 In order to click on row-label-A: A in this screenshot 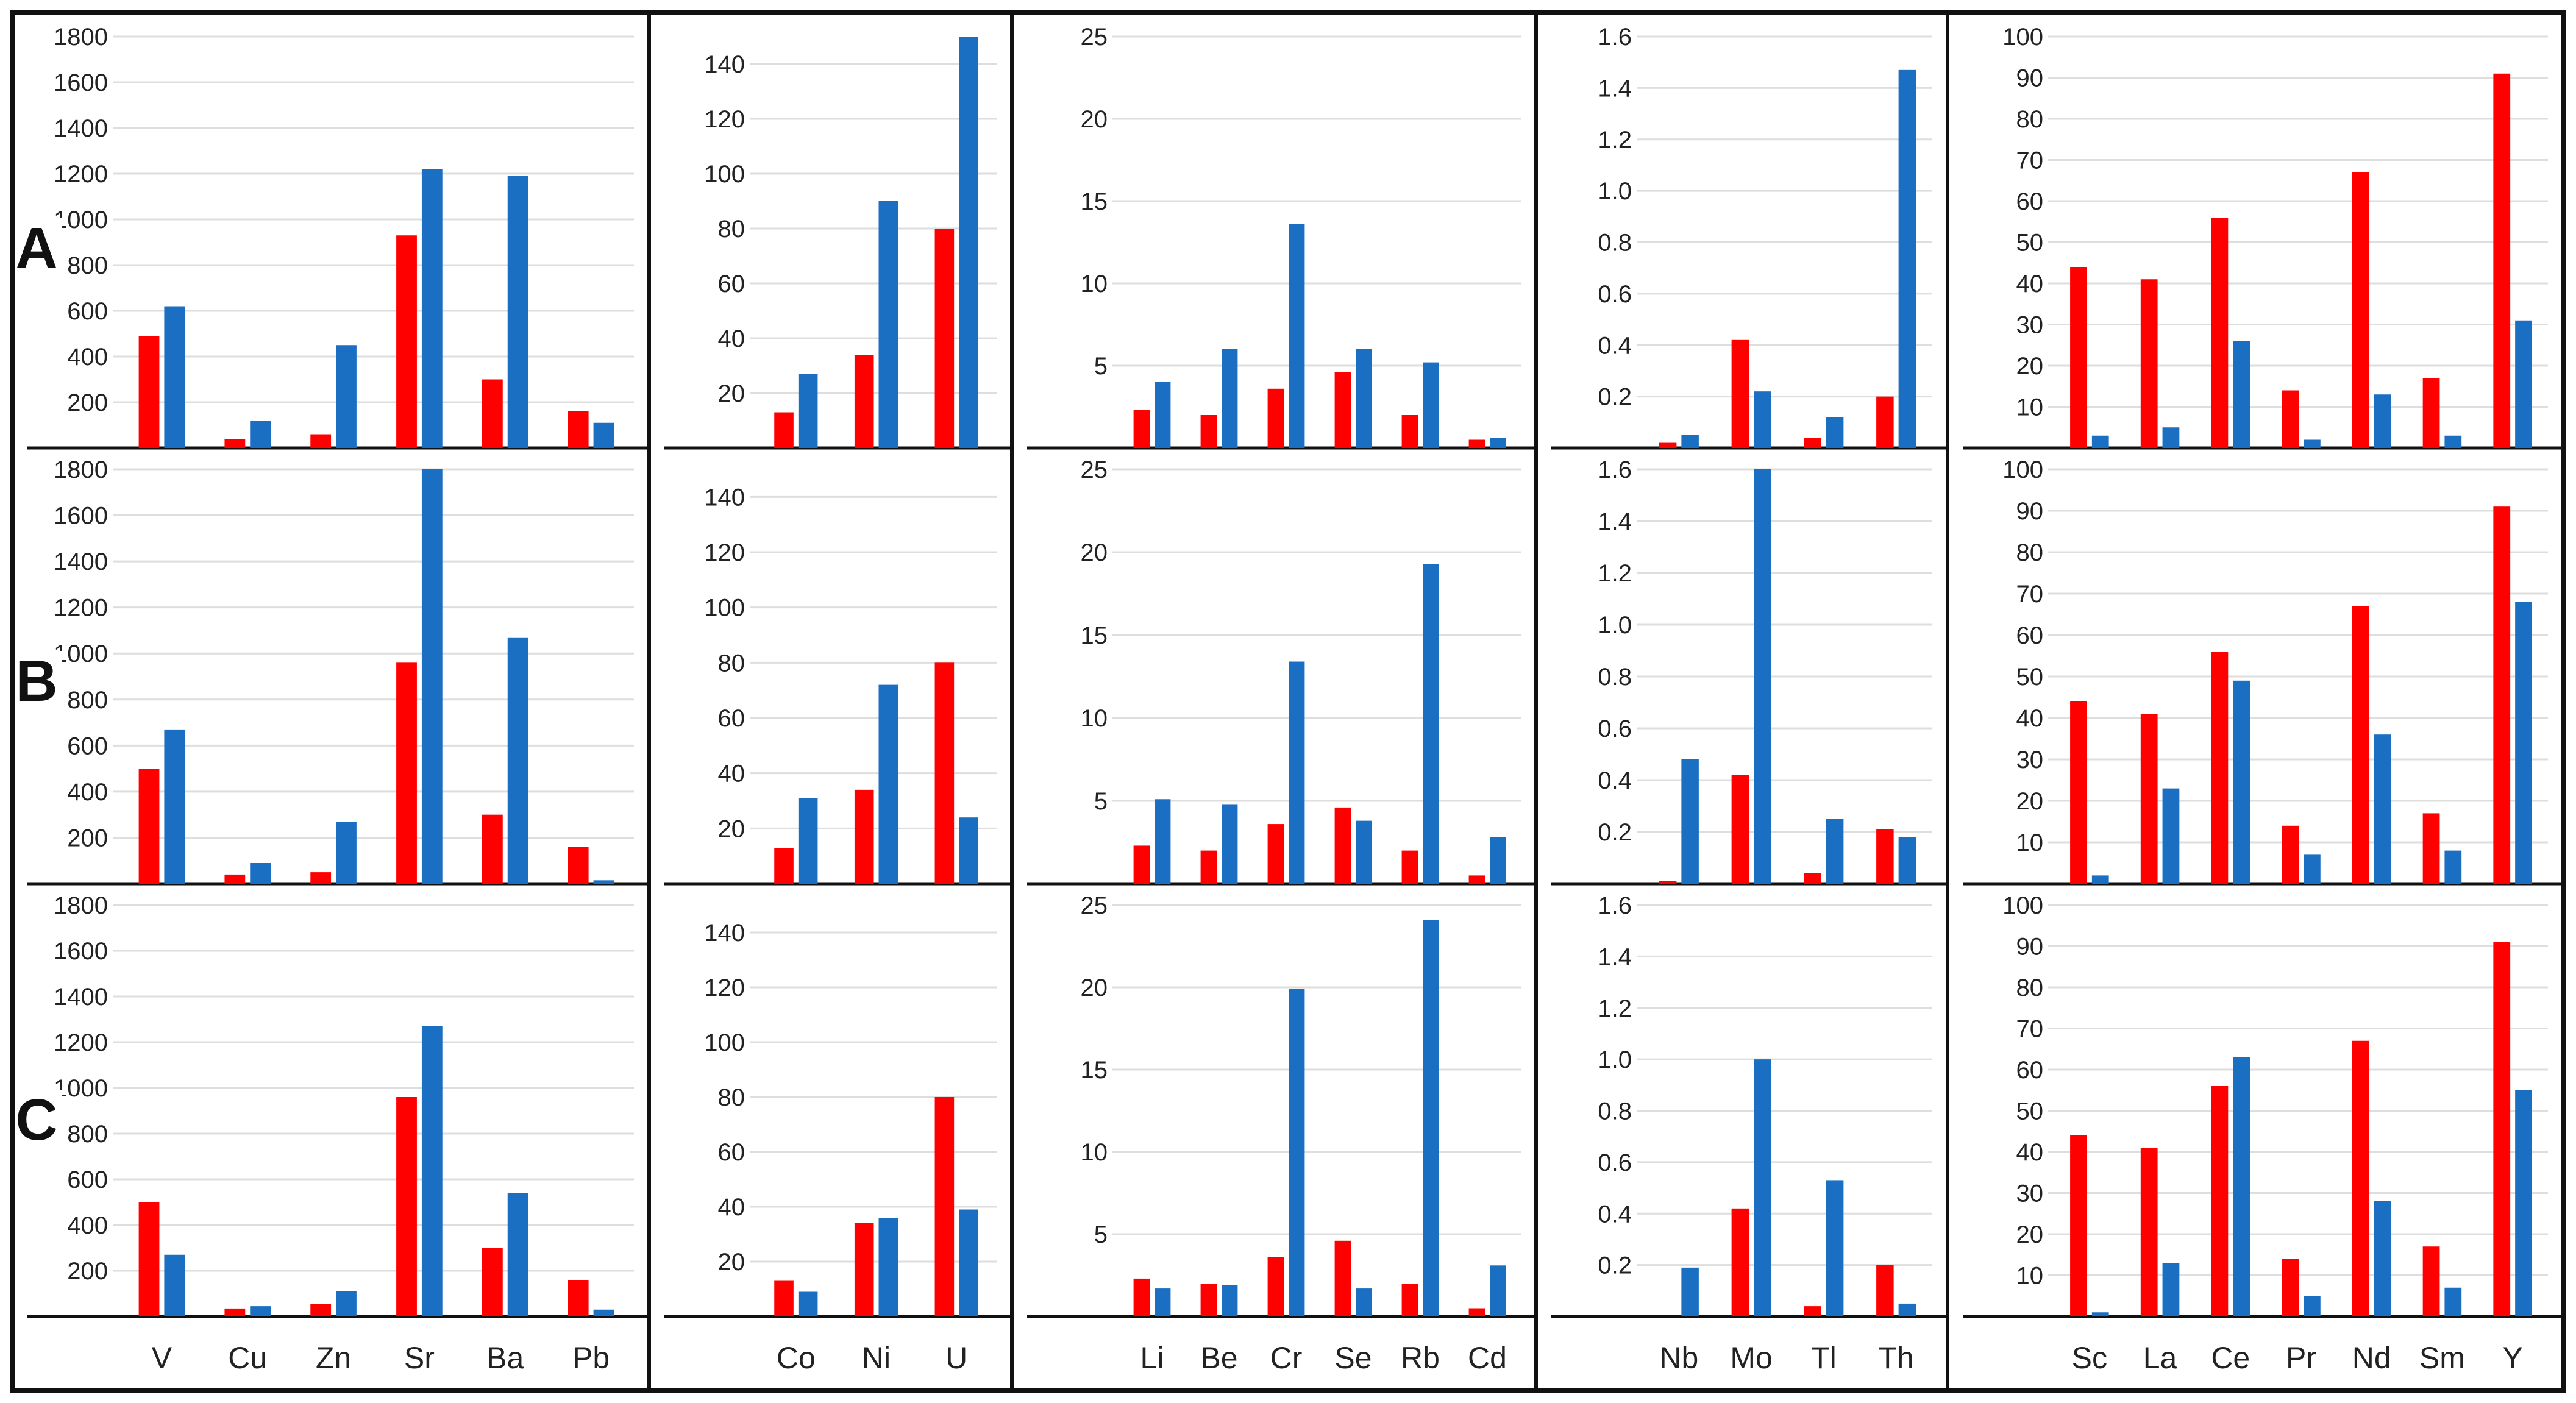, I will do `click(36, 248)`.